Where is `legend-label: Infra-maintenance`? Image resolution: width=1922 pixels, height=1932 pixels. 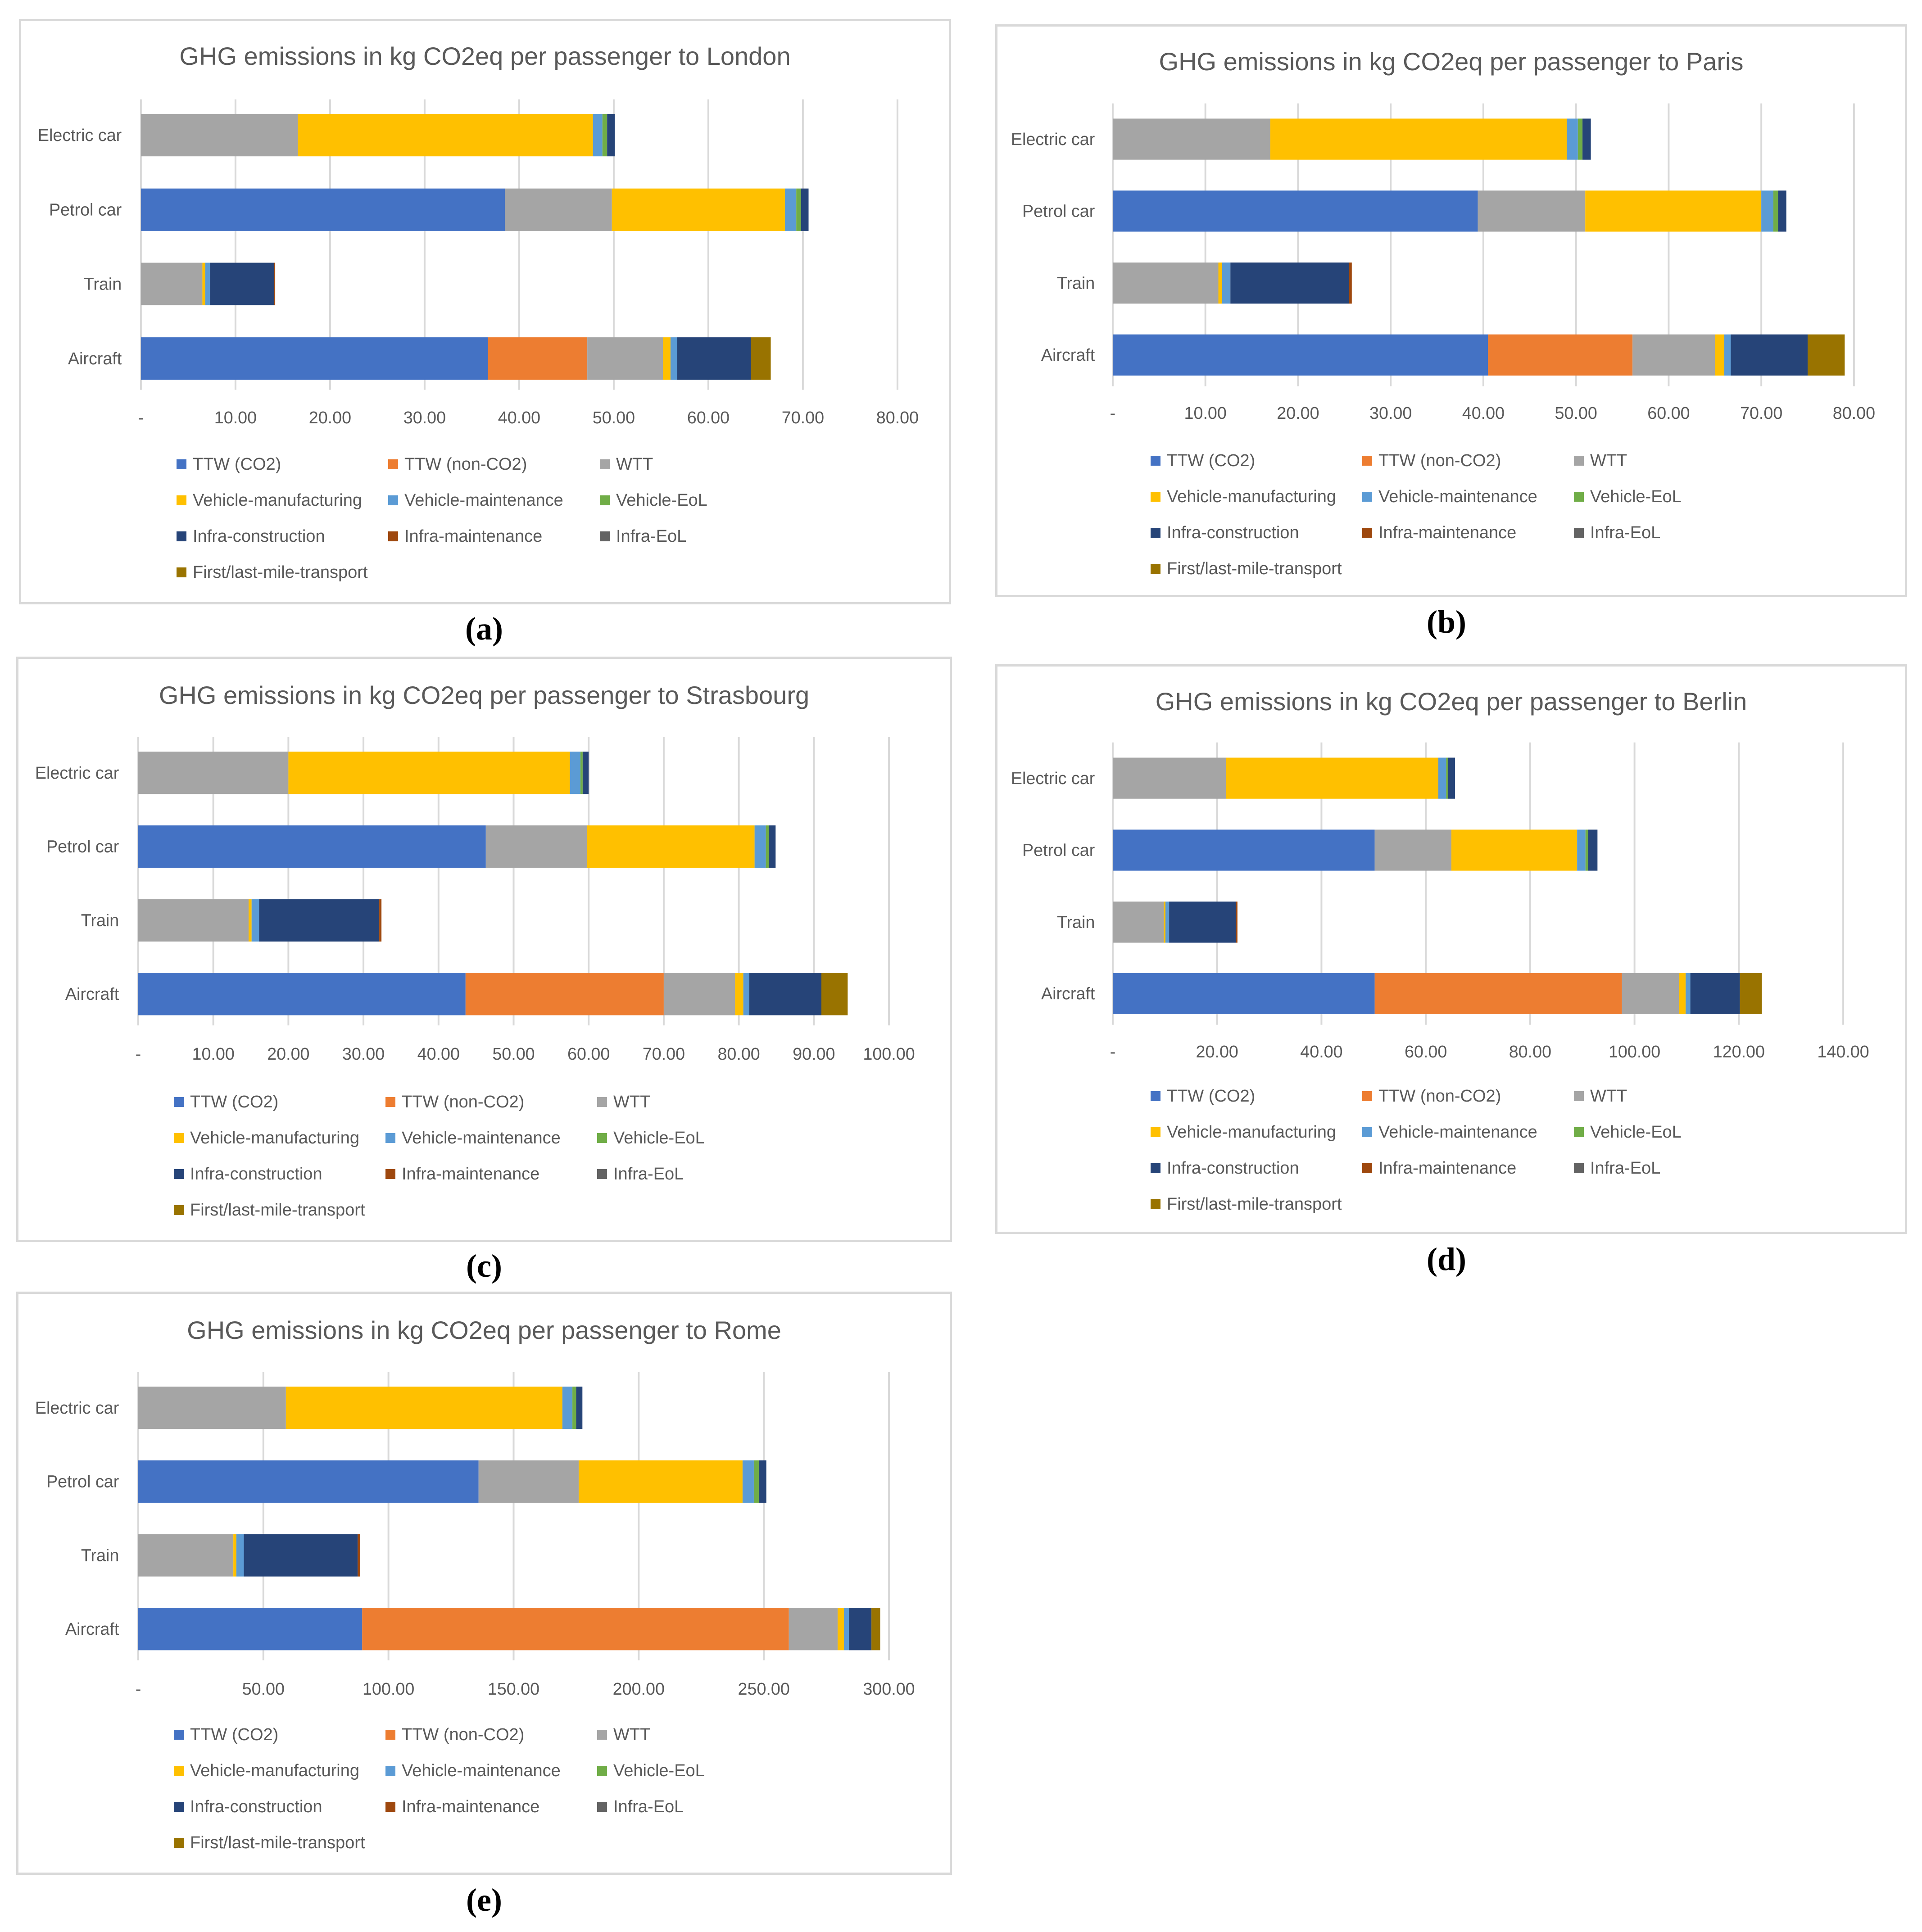 legend-label: Infra-maintenance is located at coordinates (471, 1174).